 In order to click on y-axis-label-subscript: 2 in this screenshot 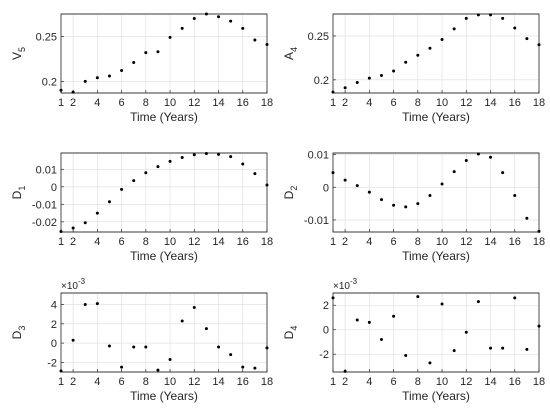, I will do `click(294, 188)`.